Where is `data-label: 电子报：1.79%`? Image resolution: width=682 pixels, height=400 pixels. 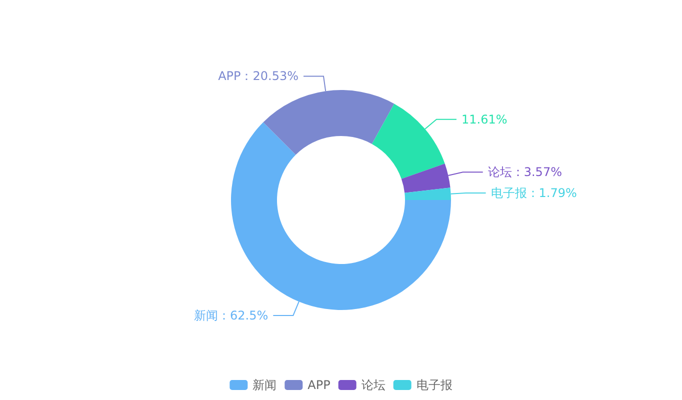 data-label: 电子报：1.79% is located at coordinates (533, 193).